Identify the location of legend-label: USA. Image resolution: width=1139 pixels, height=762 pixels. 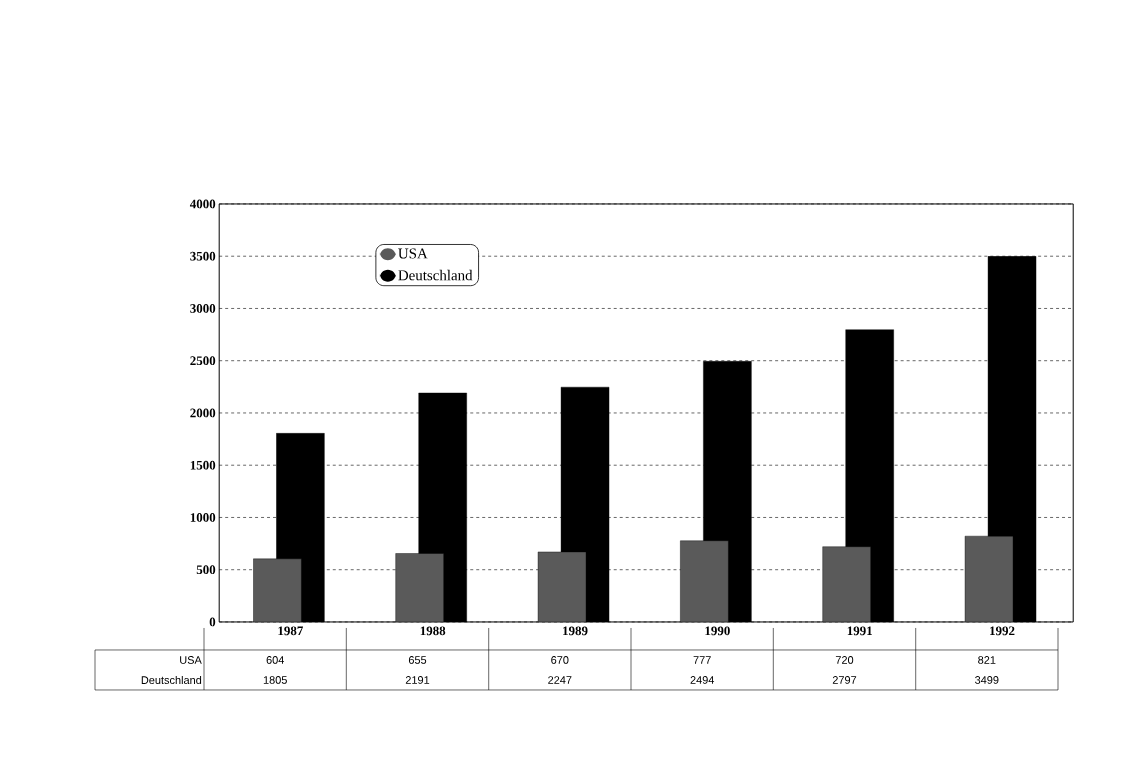
(413, 253).